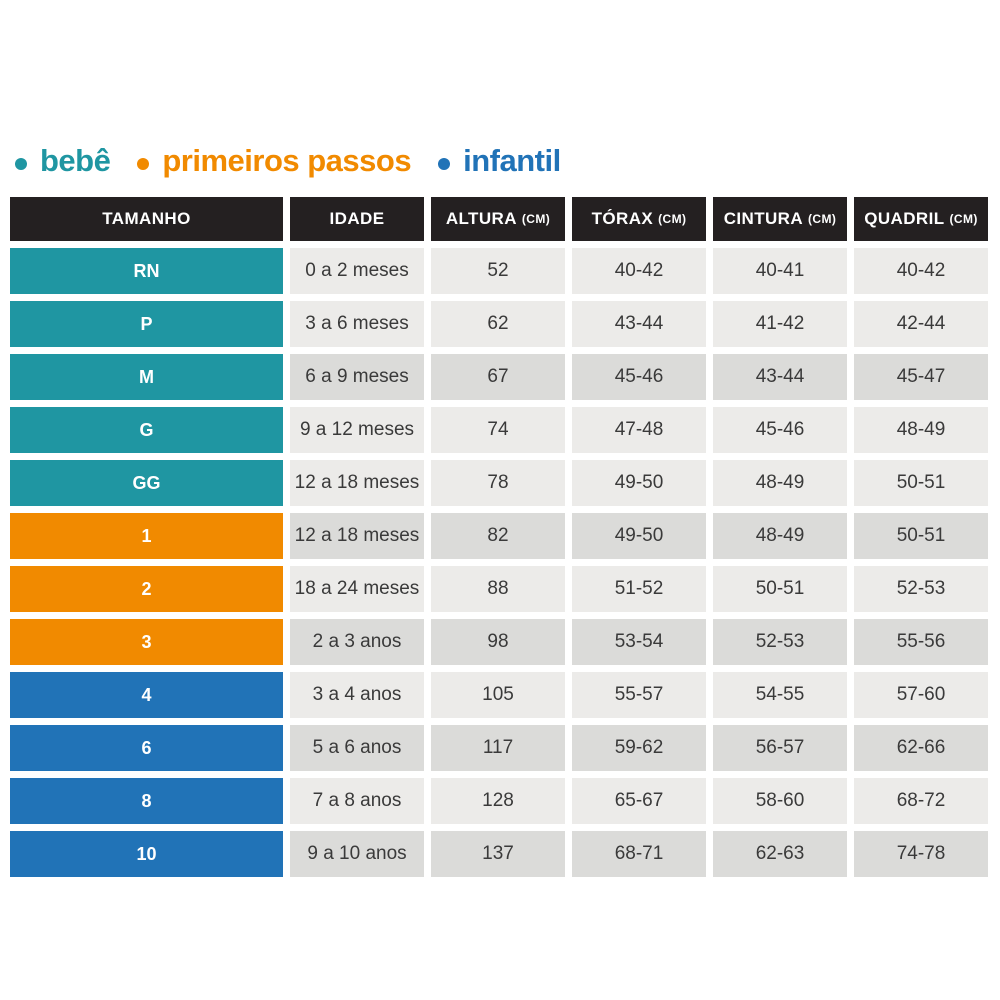  I want to click on column-header-label: TÓRAX, so click(622, 218).